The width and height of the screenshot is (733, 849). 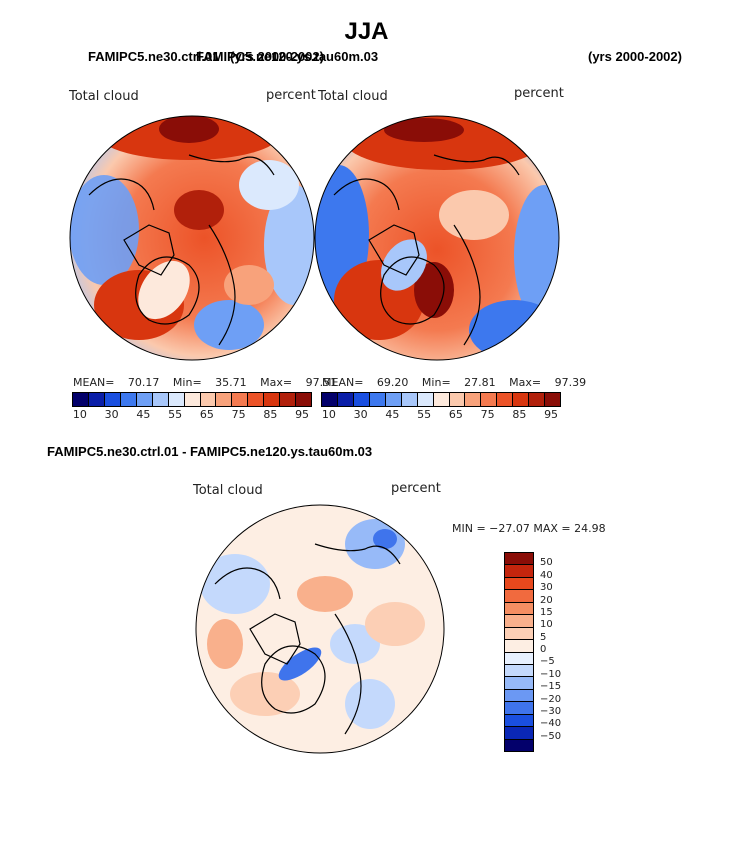 I want to click on right-min-value: 27.81, so click(x=480, y=382).